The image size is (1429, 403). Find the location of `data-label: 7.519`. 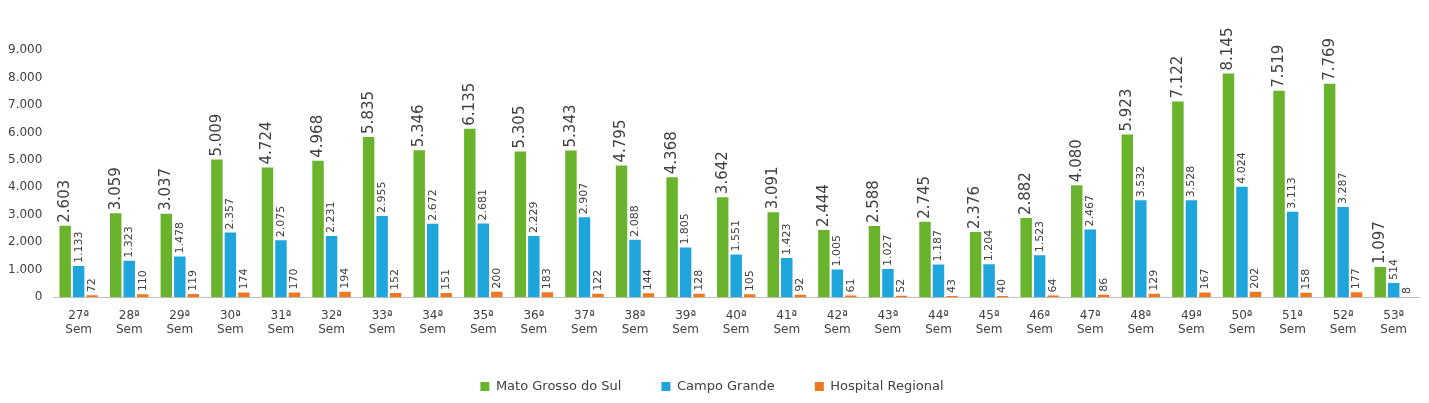

data-label: 7.519 is located at coordinates (1277, 66).